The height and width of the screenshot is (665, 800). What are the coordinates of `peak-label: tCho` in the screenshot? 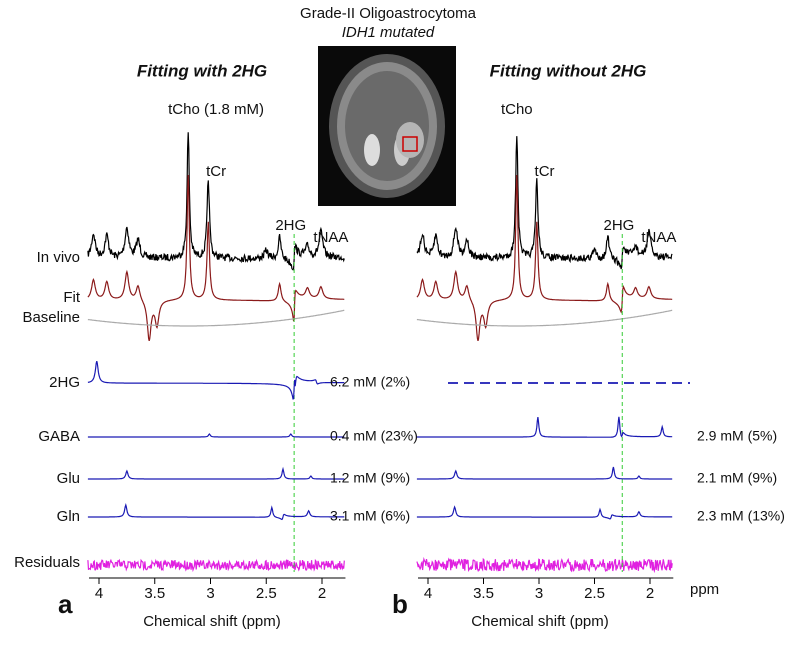 It's located at (517, 109).